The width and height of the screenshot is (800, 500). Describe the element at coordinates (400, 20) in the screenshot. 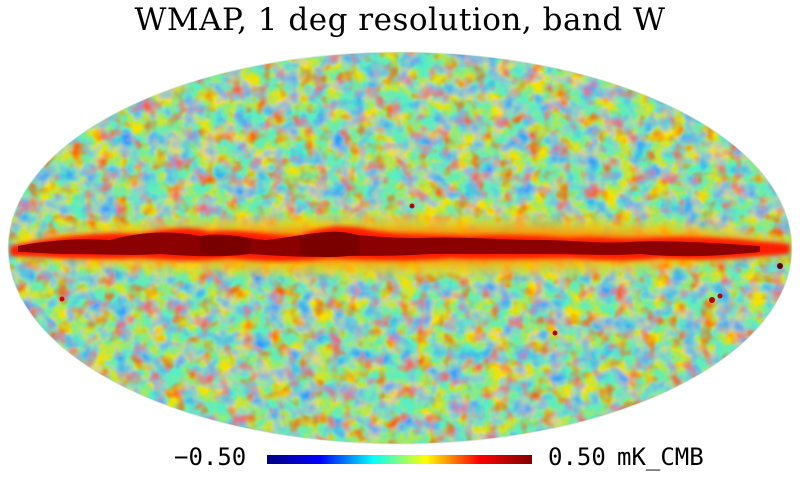

I see `map-title: WMAP, 1 deg resolution, band W` at that location.